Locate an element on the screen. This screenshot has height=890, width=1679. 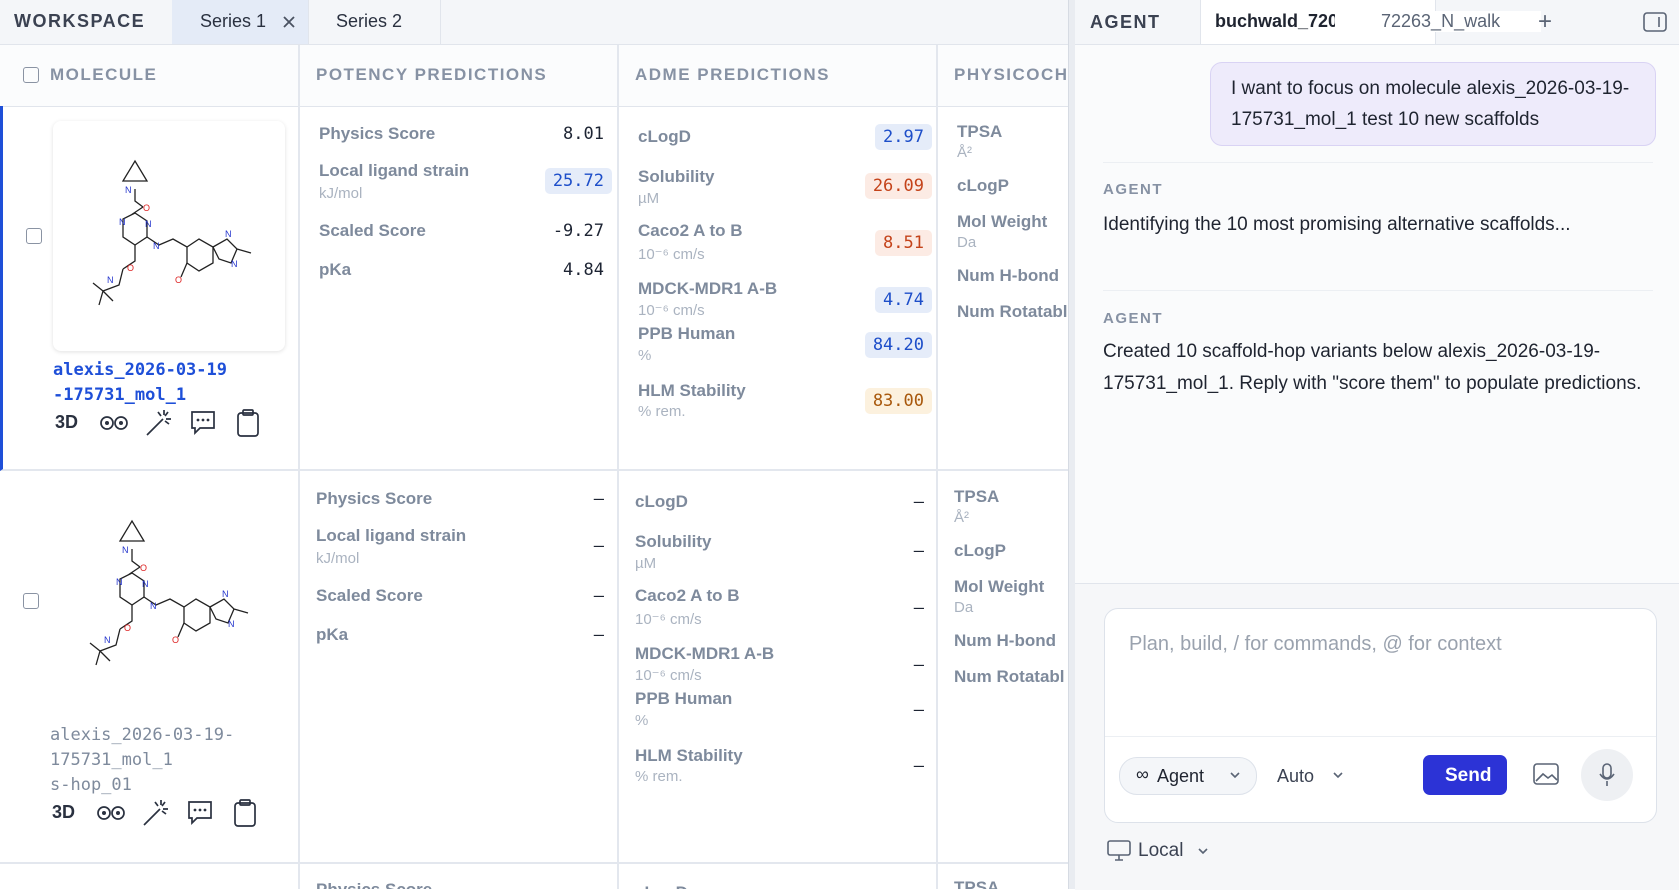
metric-value: 4.84 is located at coordinates (583, 270).